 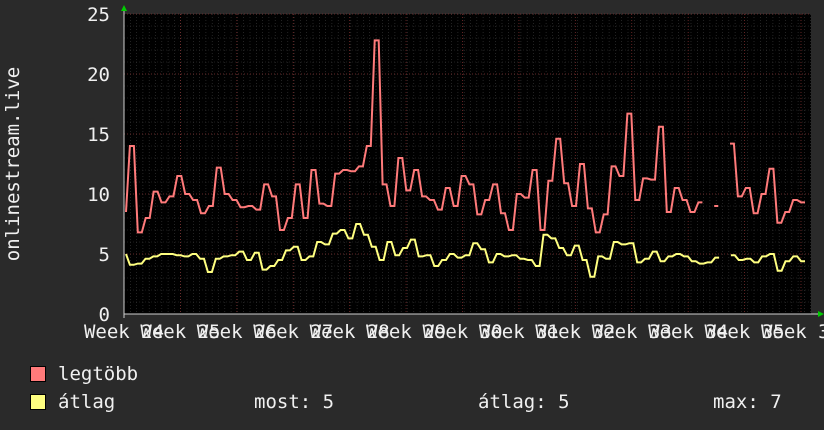 What do you see at coordinates (350, 332) in the screenshot?
I see `x-tick-label: Week 28` at bounding box center [350, 332].